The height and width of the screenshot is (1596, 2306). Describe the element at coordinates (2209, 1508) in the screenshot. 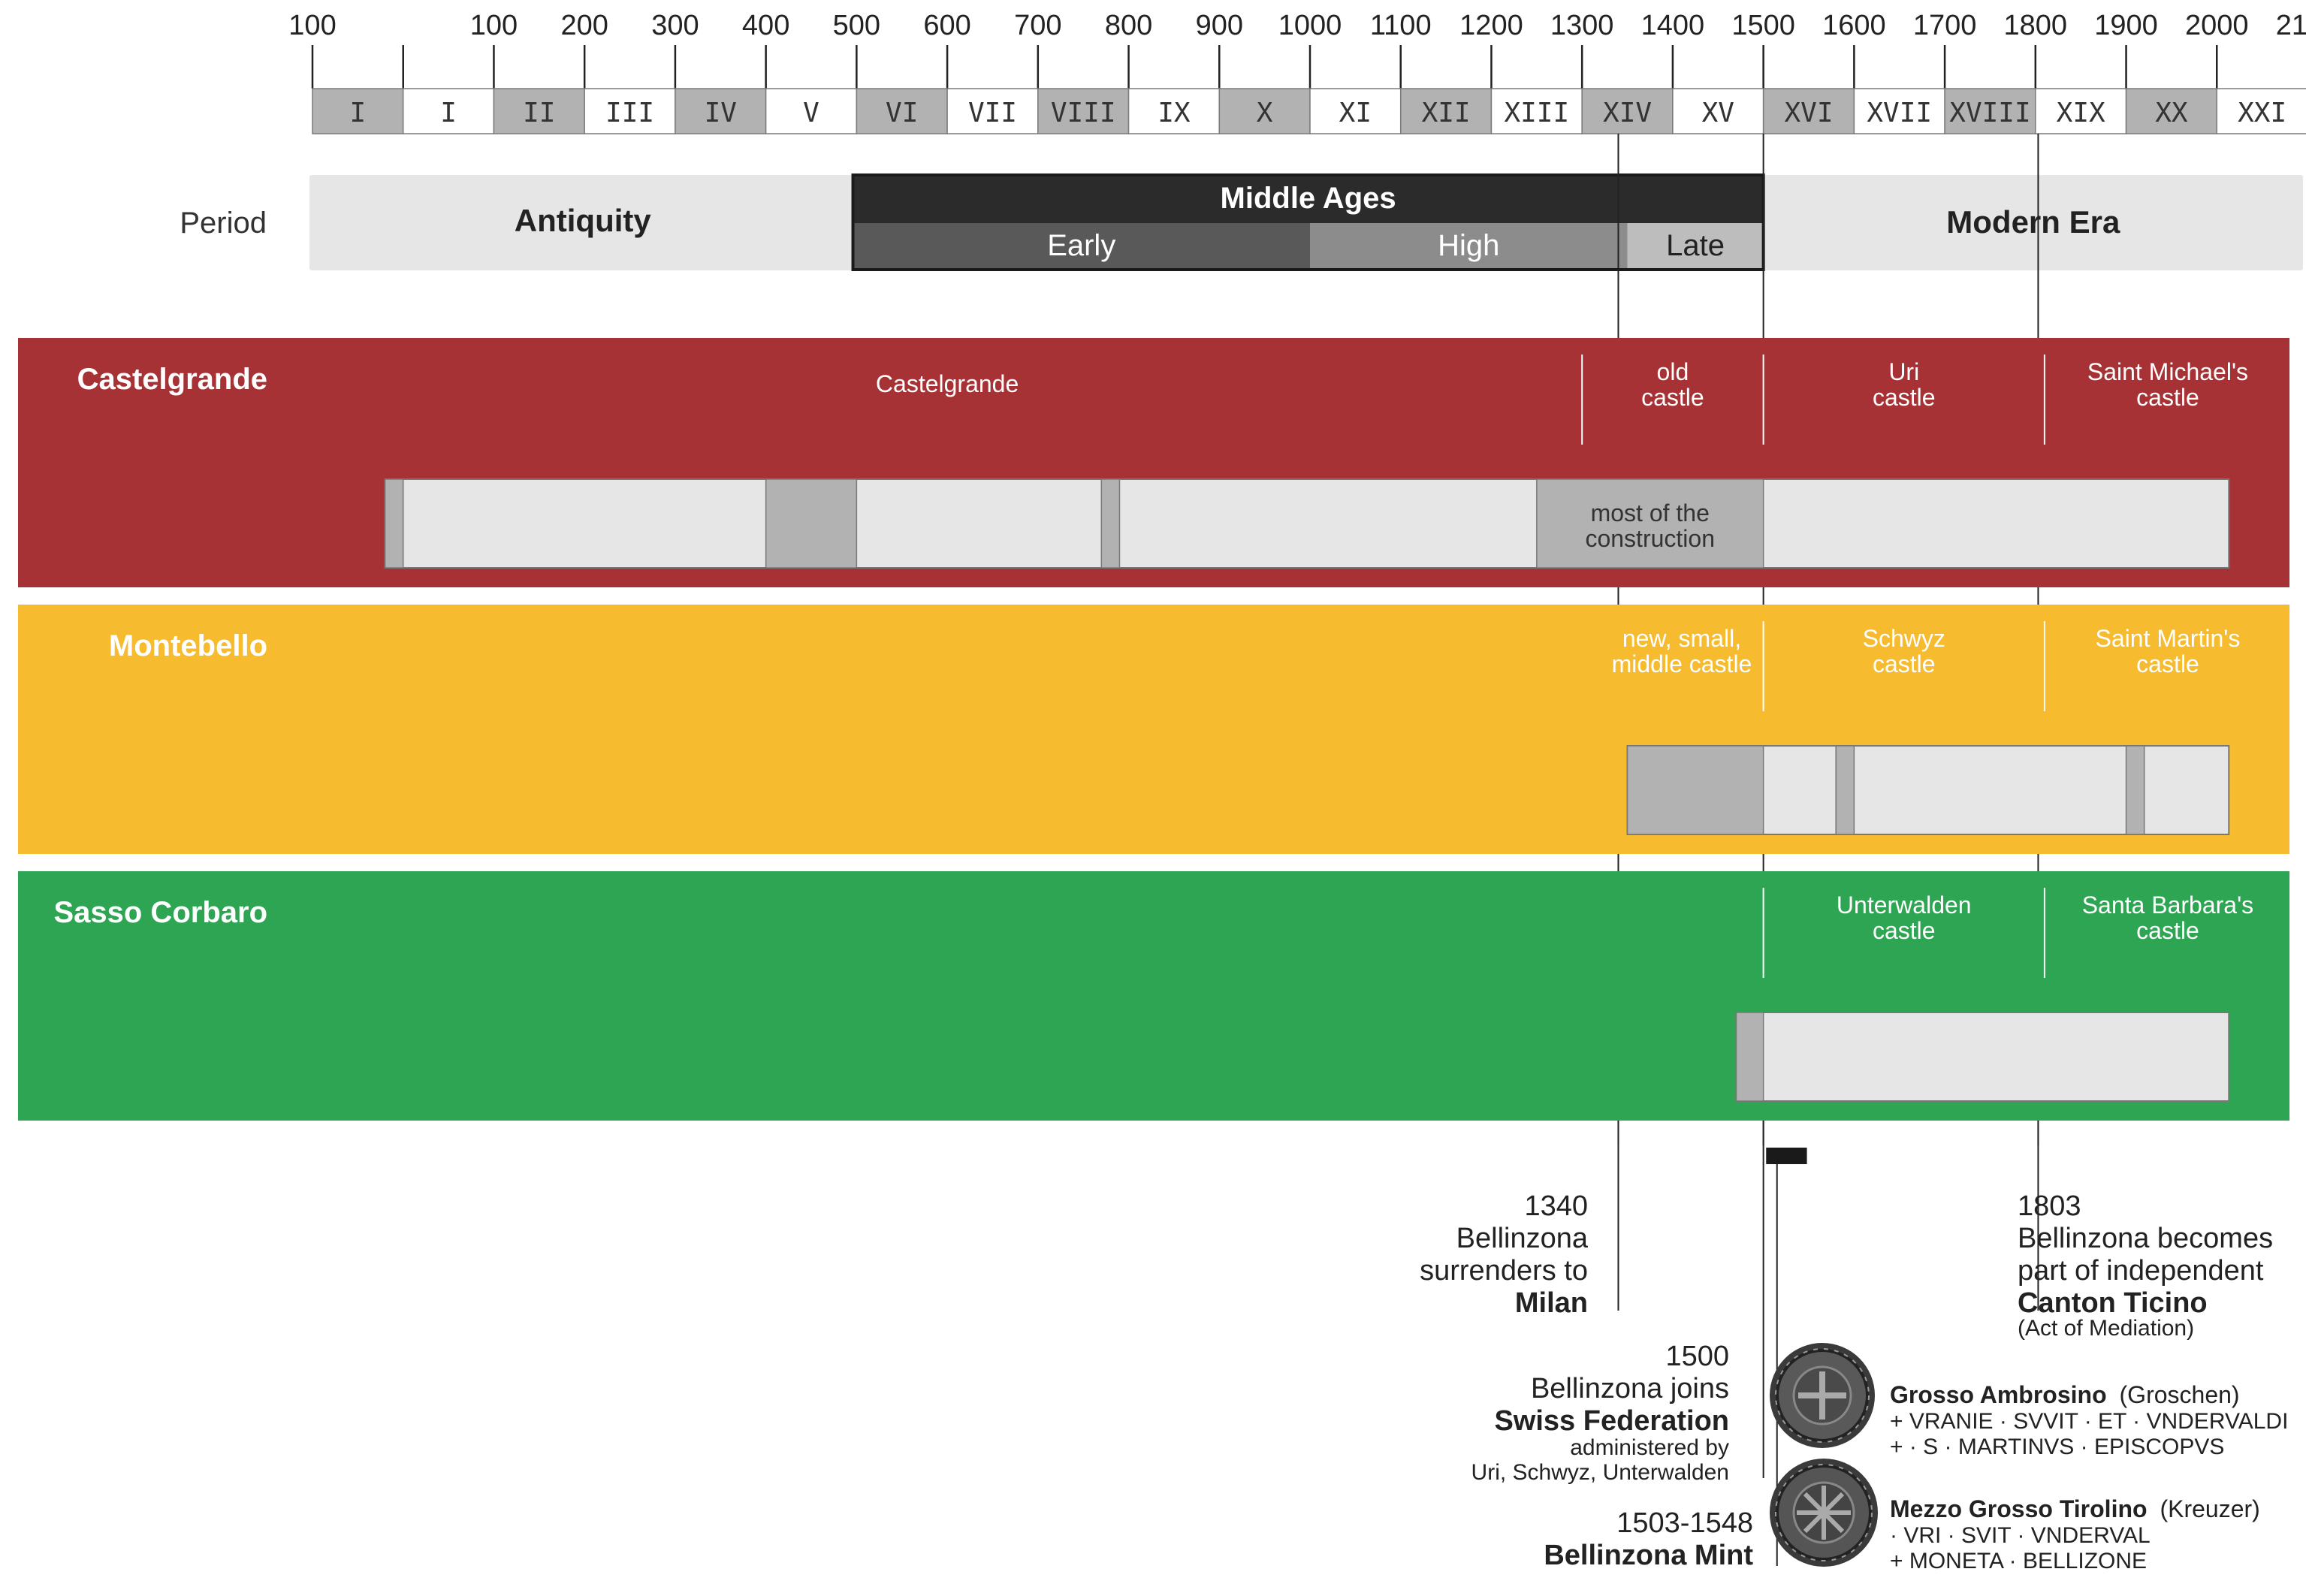

I see `coin-2-type: (Kreuzer)` at that location.